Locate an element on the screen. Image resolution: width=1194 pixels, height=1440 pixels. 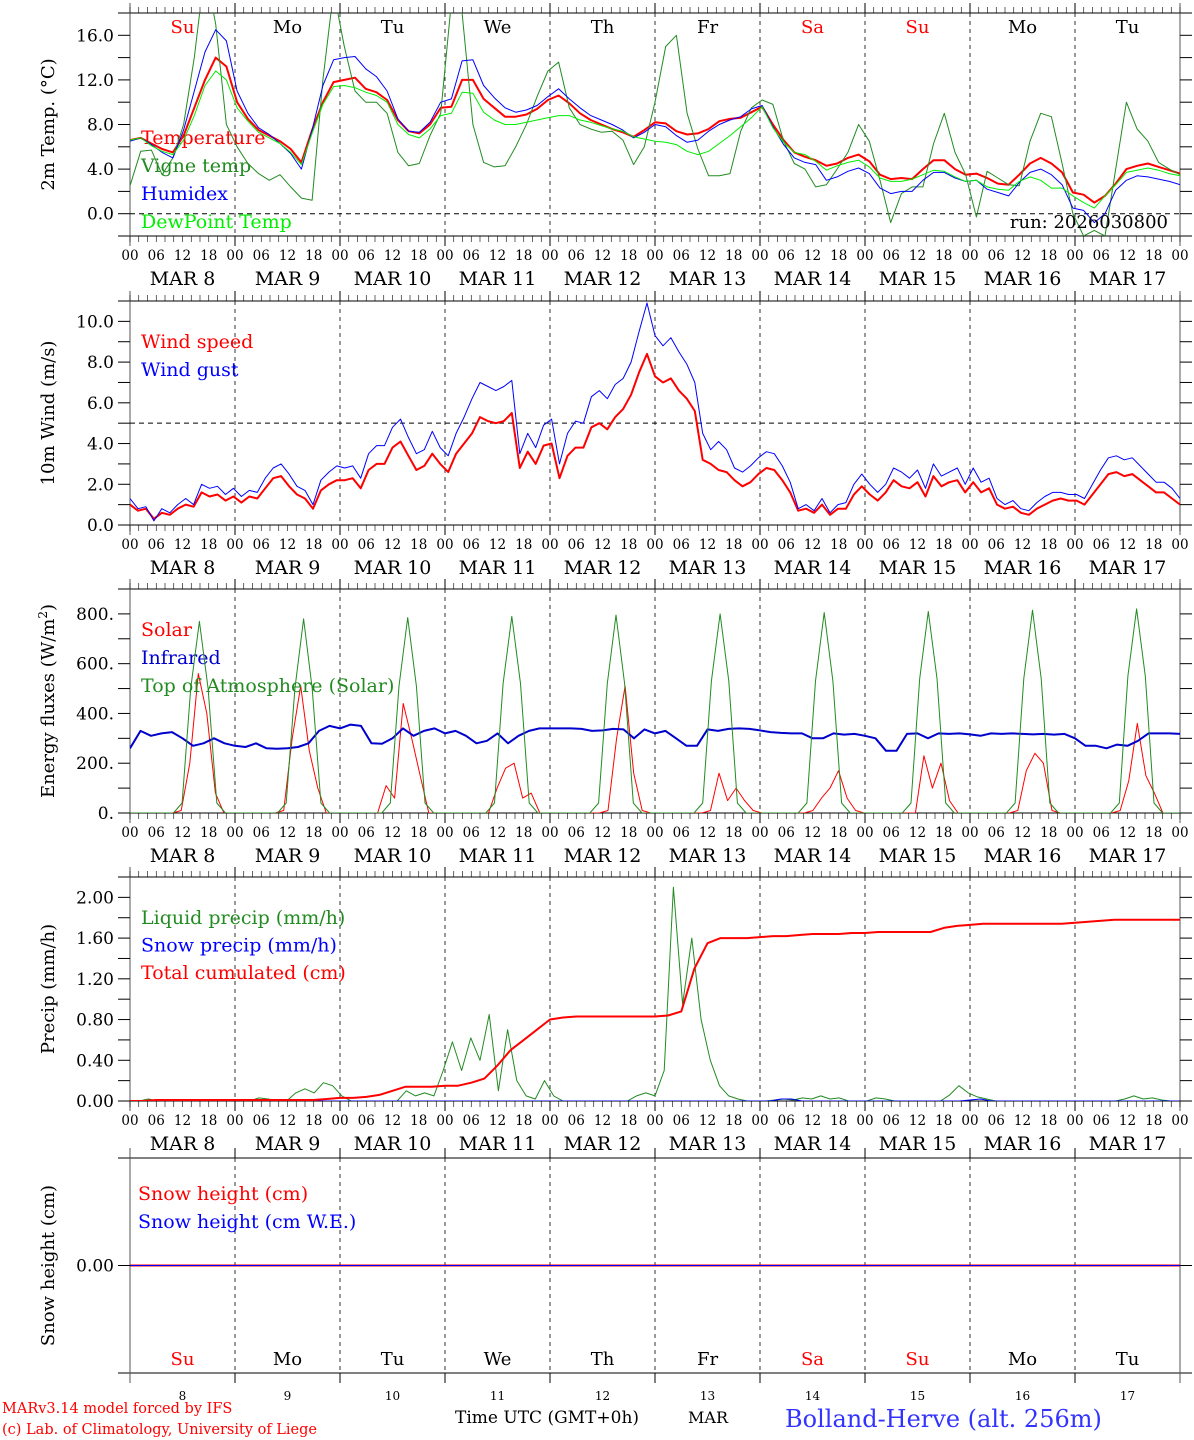
series-line-top-of-atmosphere-solar- is located at coordinates (655, 710).